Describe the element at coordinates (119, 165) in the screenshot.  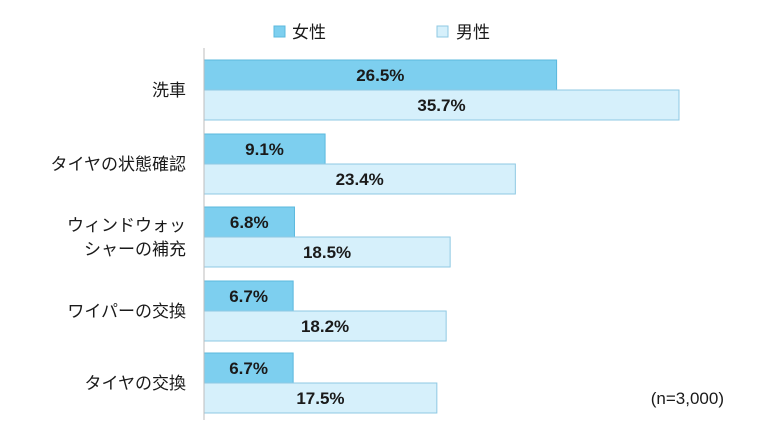
I see `category-label-1: タイヤの状態確認` at that location.